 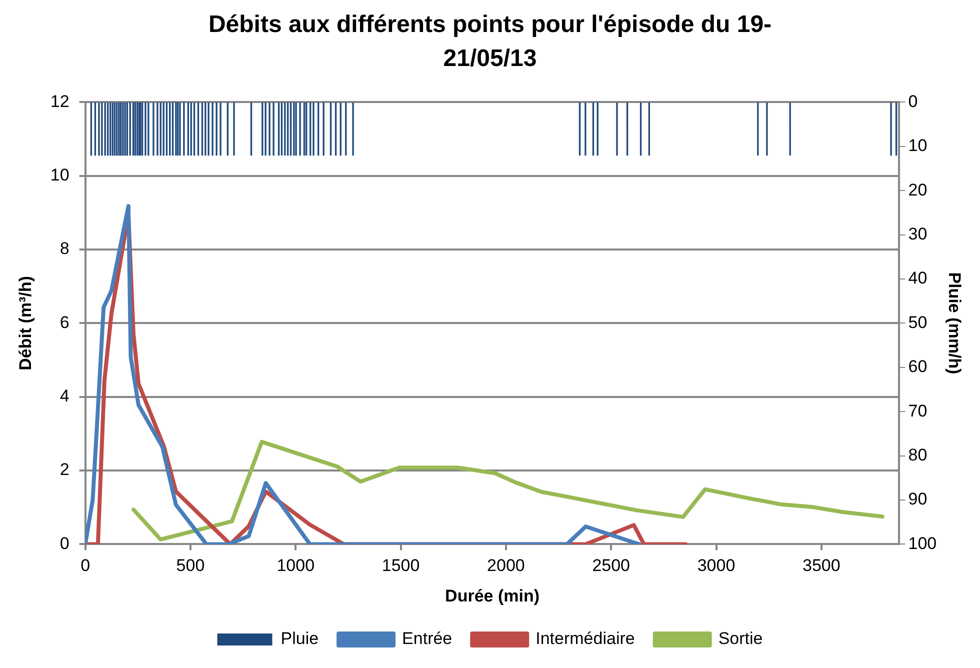 I want to click on y2-tick-label: 40, so click(x=918, y=278).